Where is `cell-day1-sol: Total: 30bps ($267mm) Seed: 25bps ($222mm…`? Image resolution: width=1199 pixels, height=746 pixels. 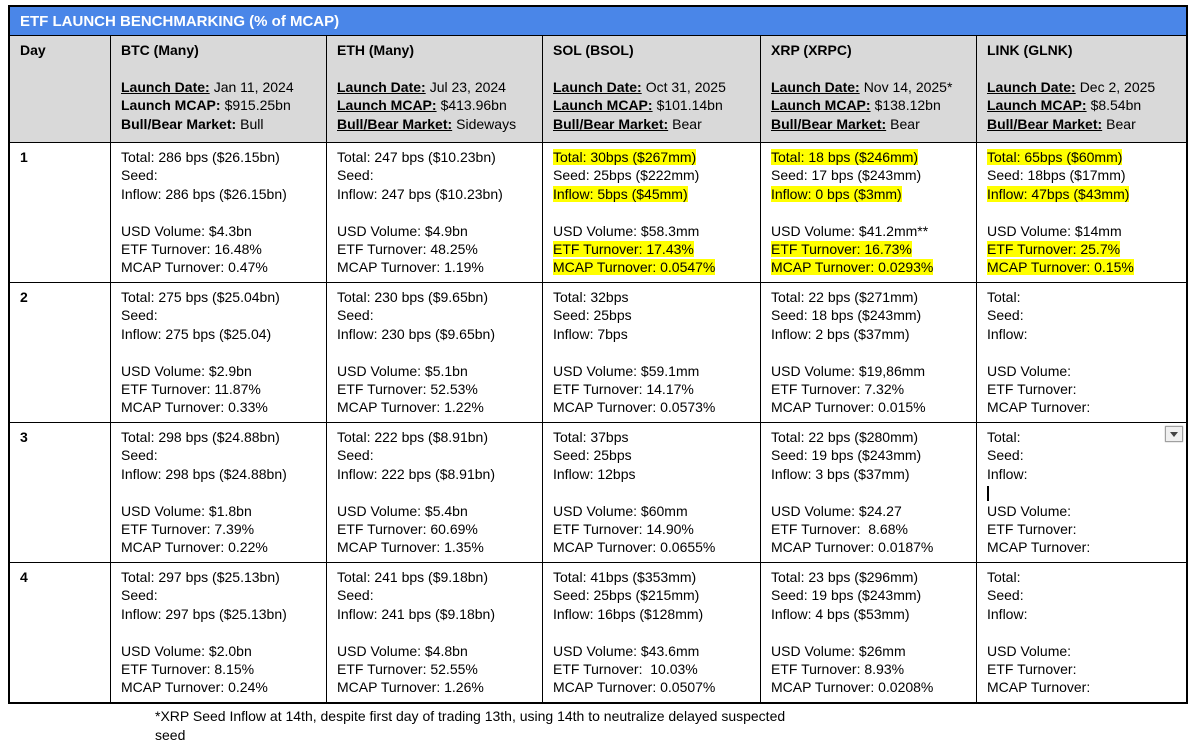
cell-day1-sol: Total: 30bps ($267mm) Seed: 25bps ($222mm… is located at coordinates (651, 212).